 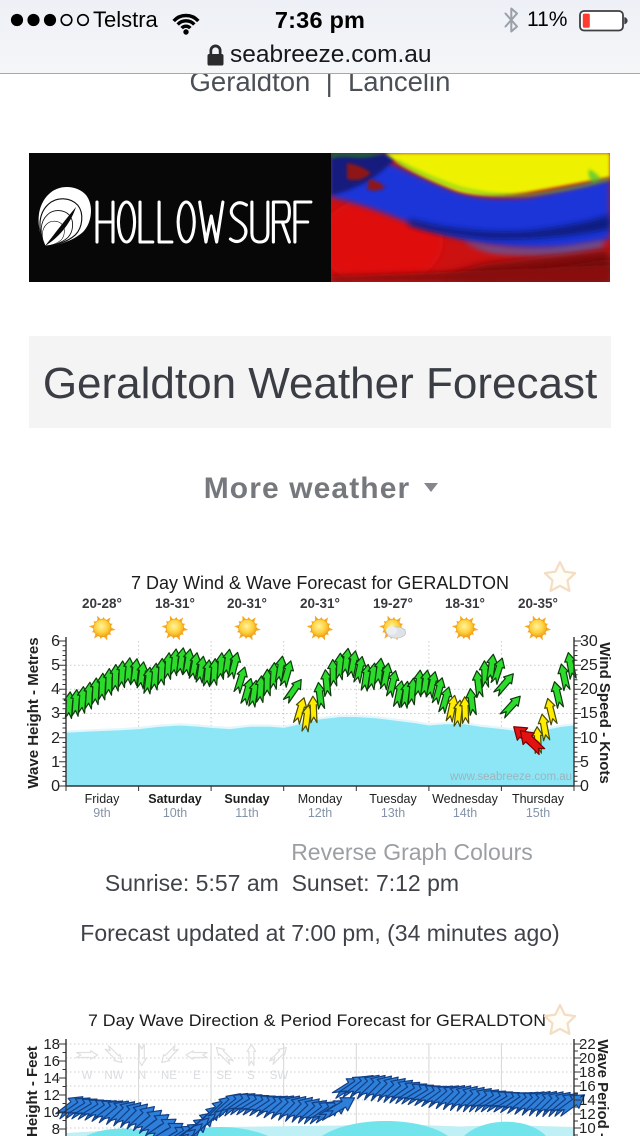 I want to click on svg-text: 9th, so click(x=101, y=813).